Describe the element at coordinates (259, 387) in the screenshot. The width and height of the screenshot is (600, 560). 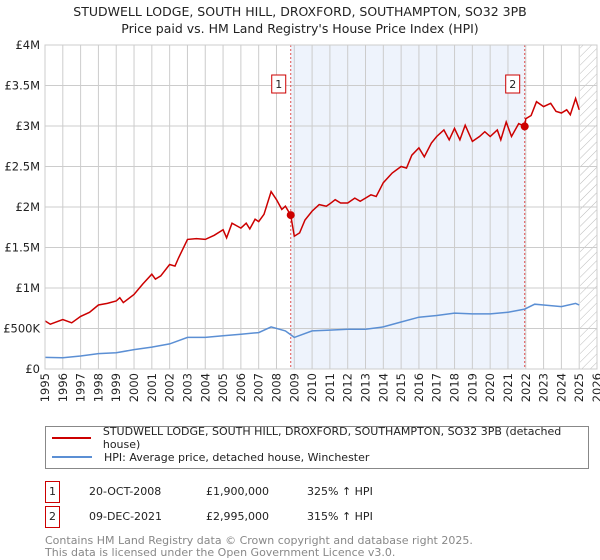
I see `x-tick-label: 2007` at that location.